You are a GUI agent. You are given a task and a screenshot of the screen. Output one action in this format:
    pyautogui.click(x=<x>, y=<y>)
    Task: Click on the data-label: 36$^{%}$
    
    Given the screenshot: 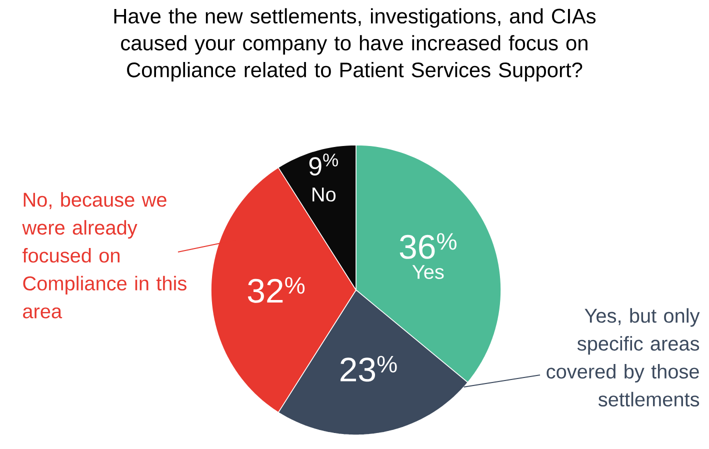 What is the action you would take?
    pyautogui.click(x=428, y=246)
    